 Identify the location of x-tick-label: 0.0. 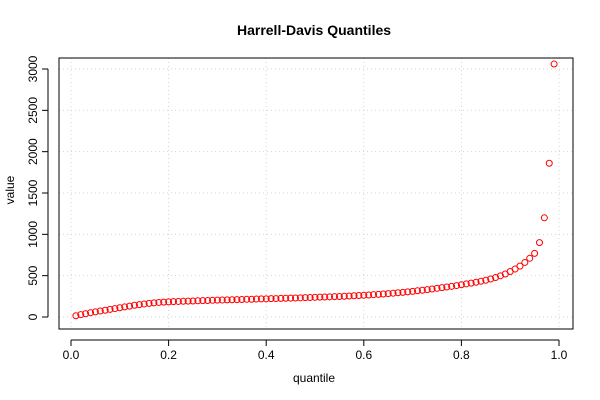
(71, 355).